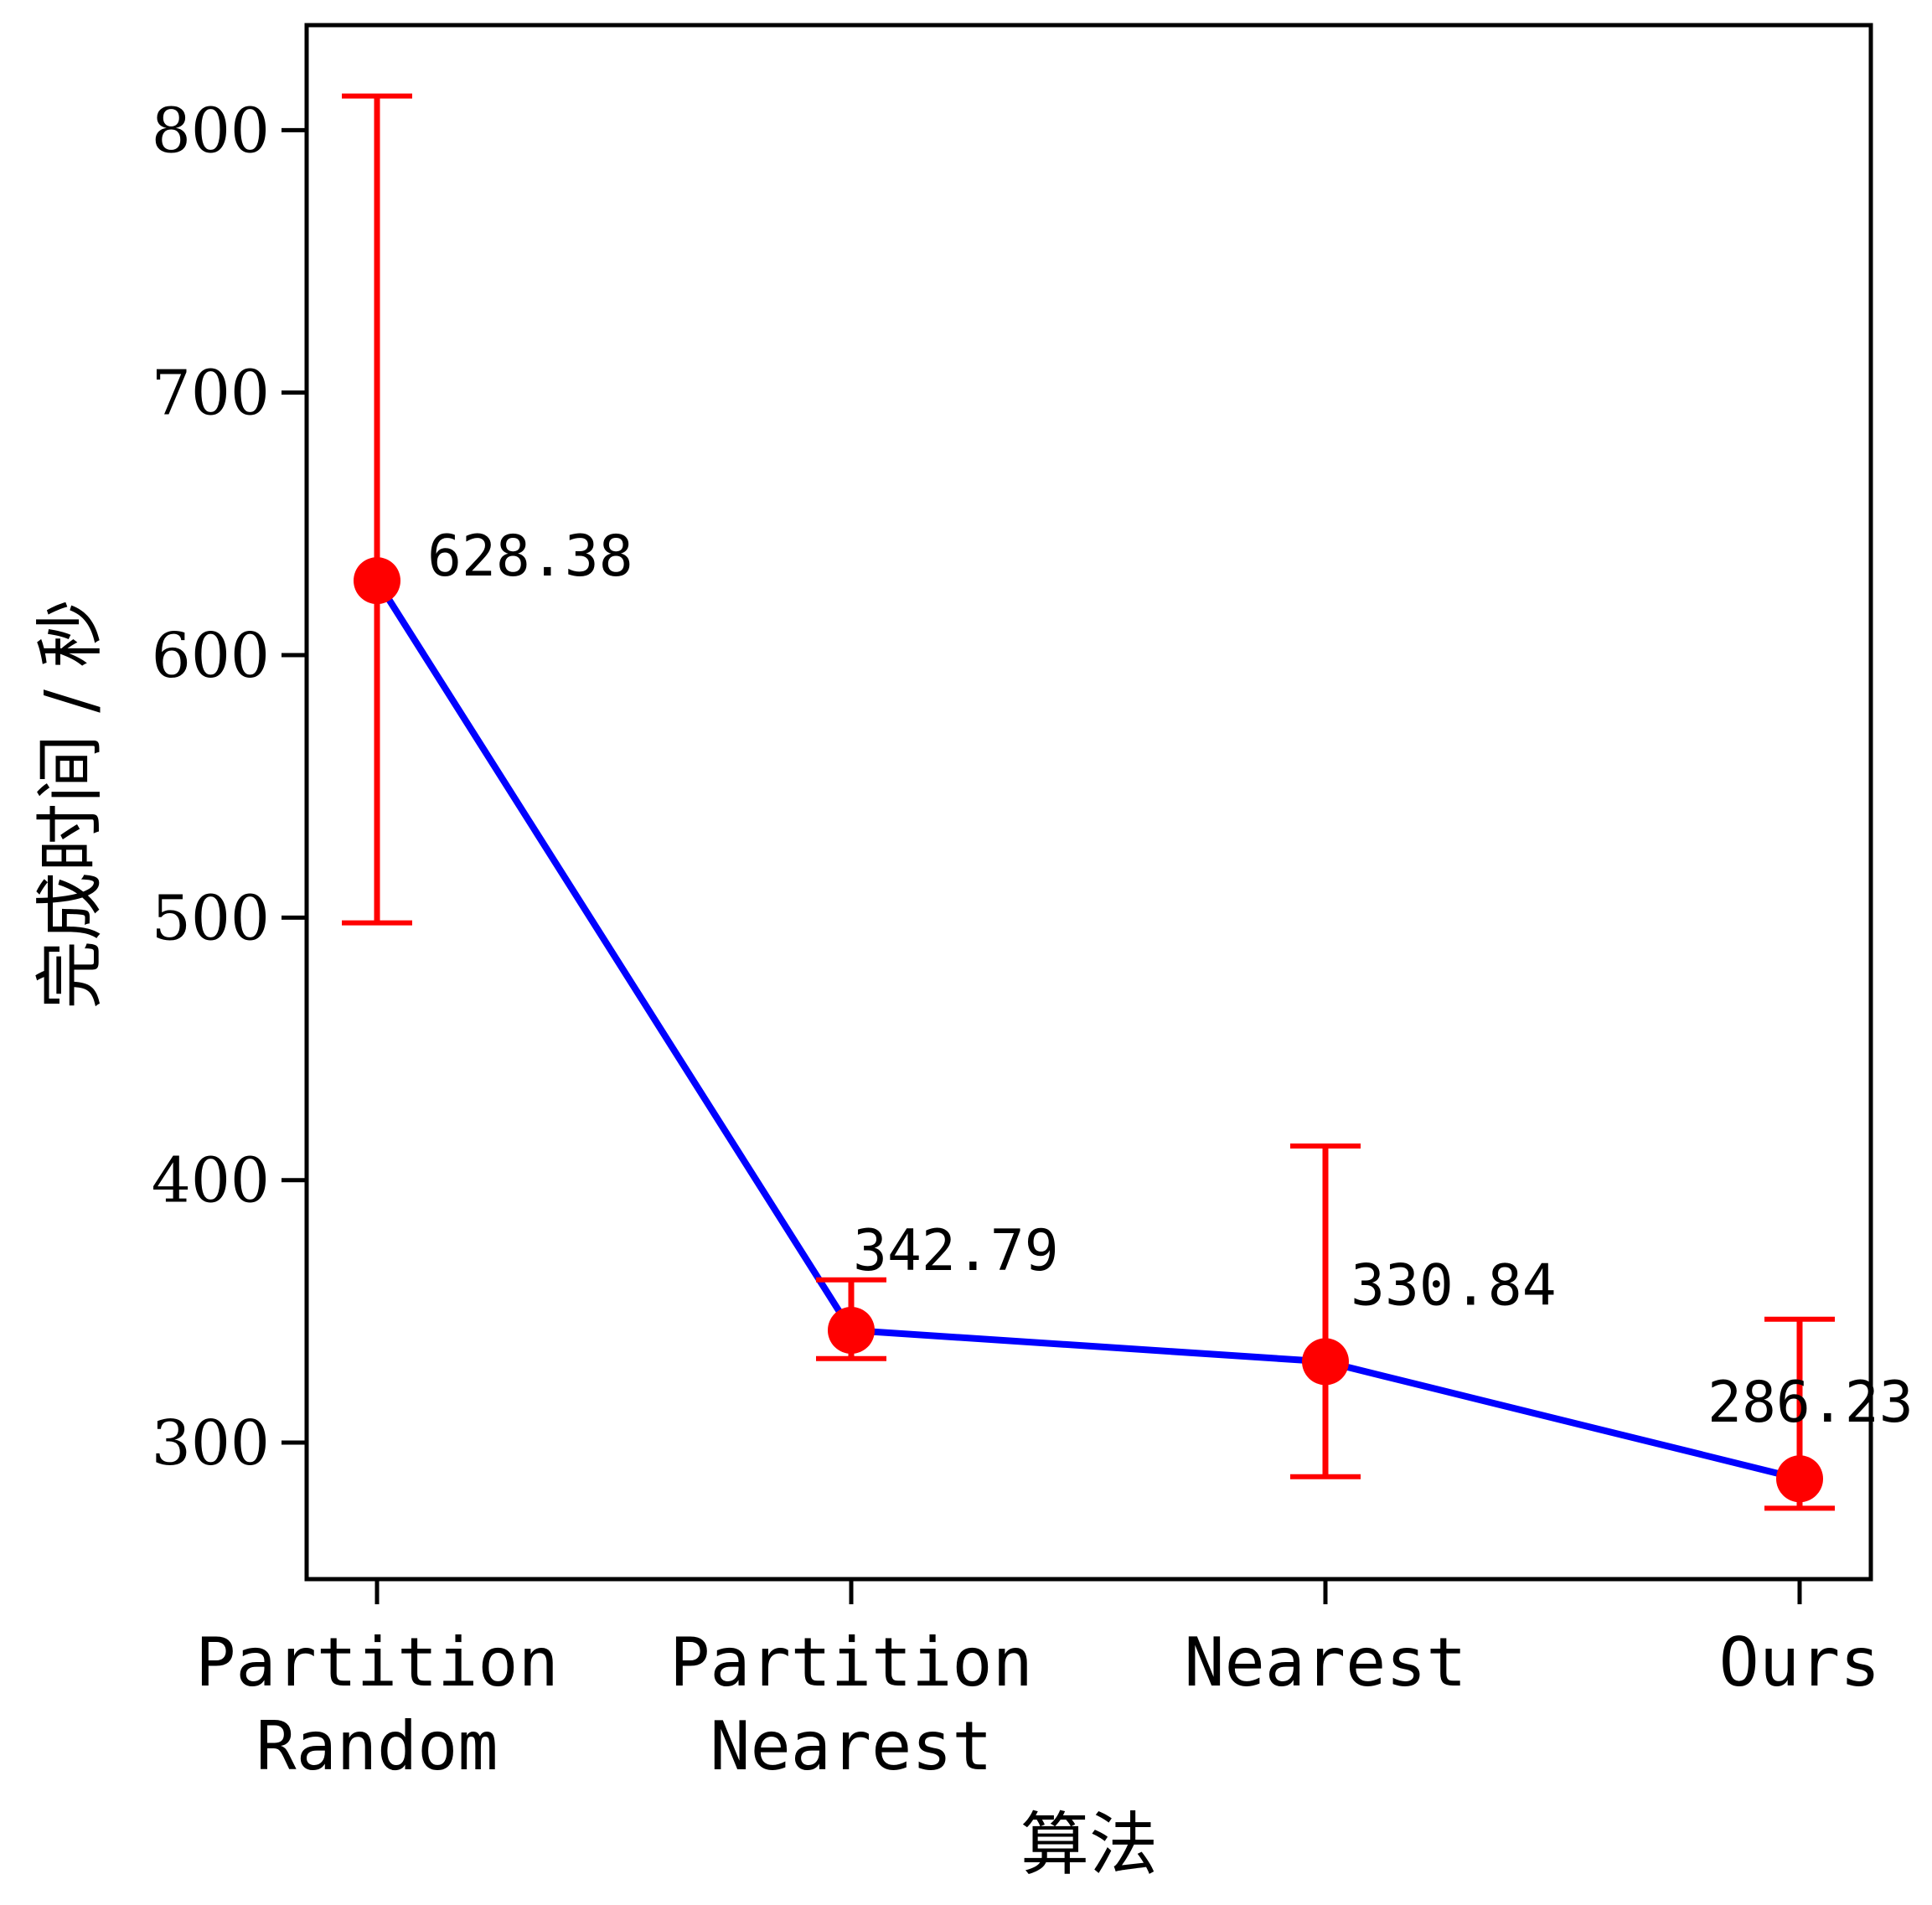 The image size is (1932, 1905). Describe the element at coordinates (377, 1746) in the screenshot. I see `x-tick-label: Random` at that location.